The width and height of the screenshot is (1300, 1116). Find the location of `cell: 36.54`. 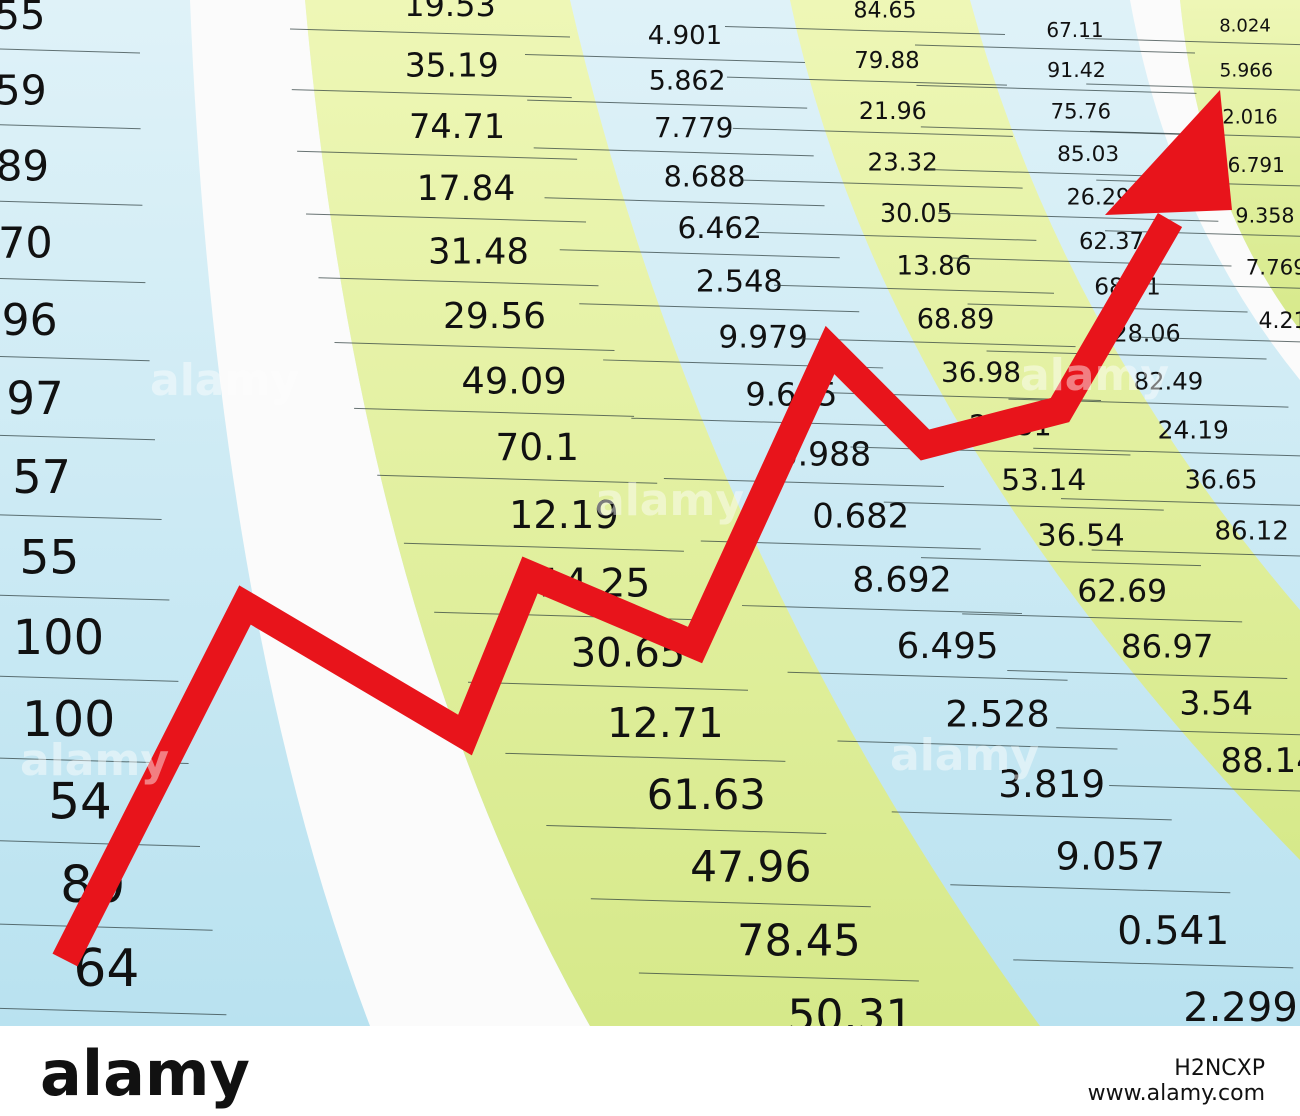

cell: 36.54 is located at coordinates (1081, 535).